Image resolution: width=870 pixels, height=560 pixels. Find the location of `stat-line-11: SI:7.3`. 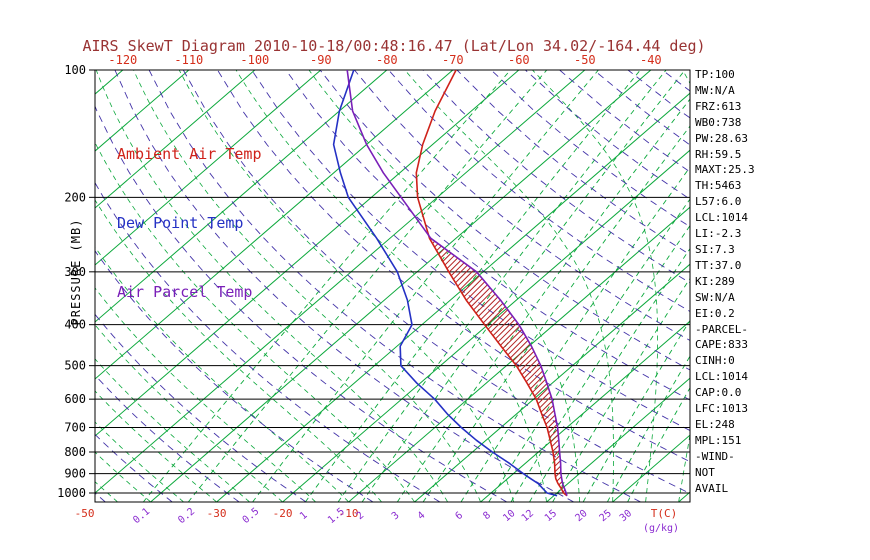

stat-line-11: SI:7.3 is located at coordinates (715, 249).